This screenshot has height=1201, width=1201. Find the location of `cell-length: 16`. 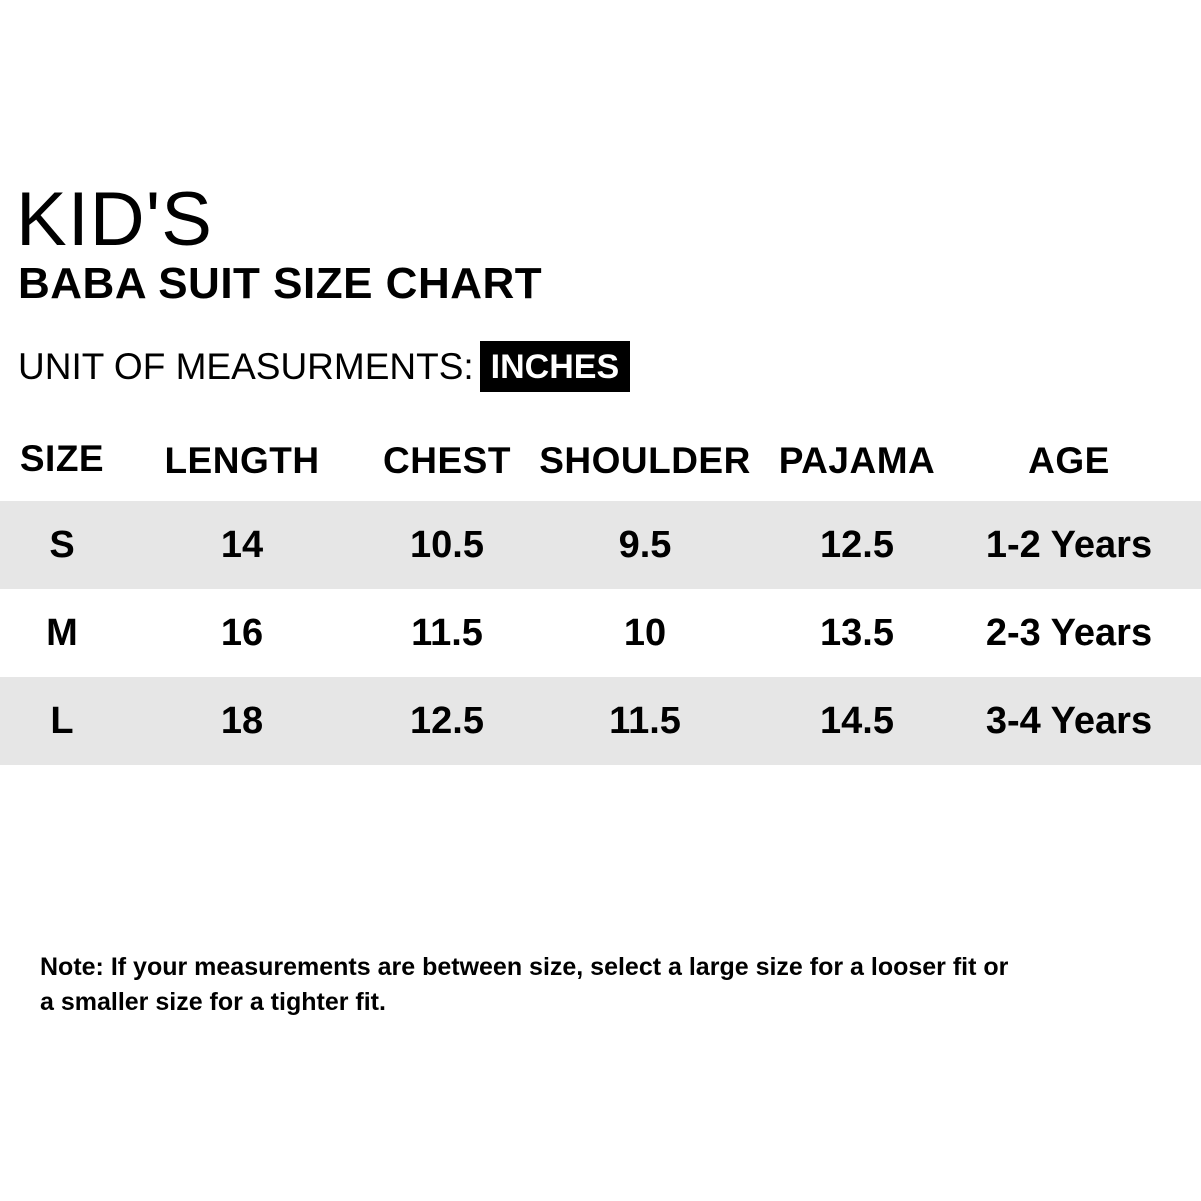

cell-length: 16 is located at coordinates (242, 632).